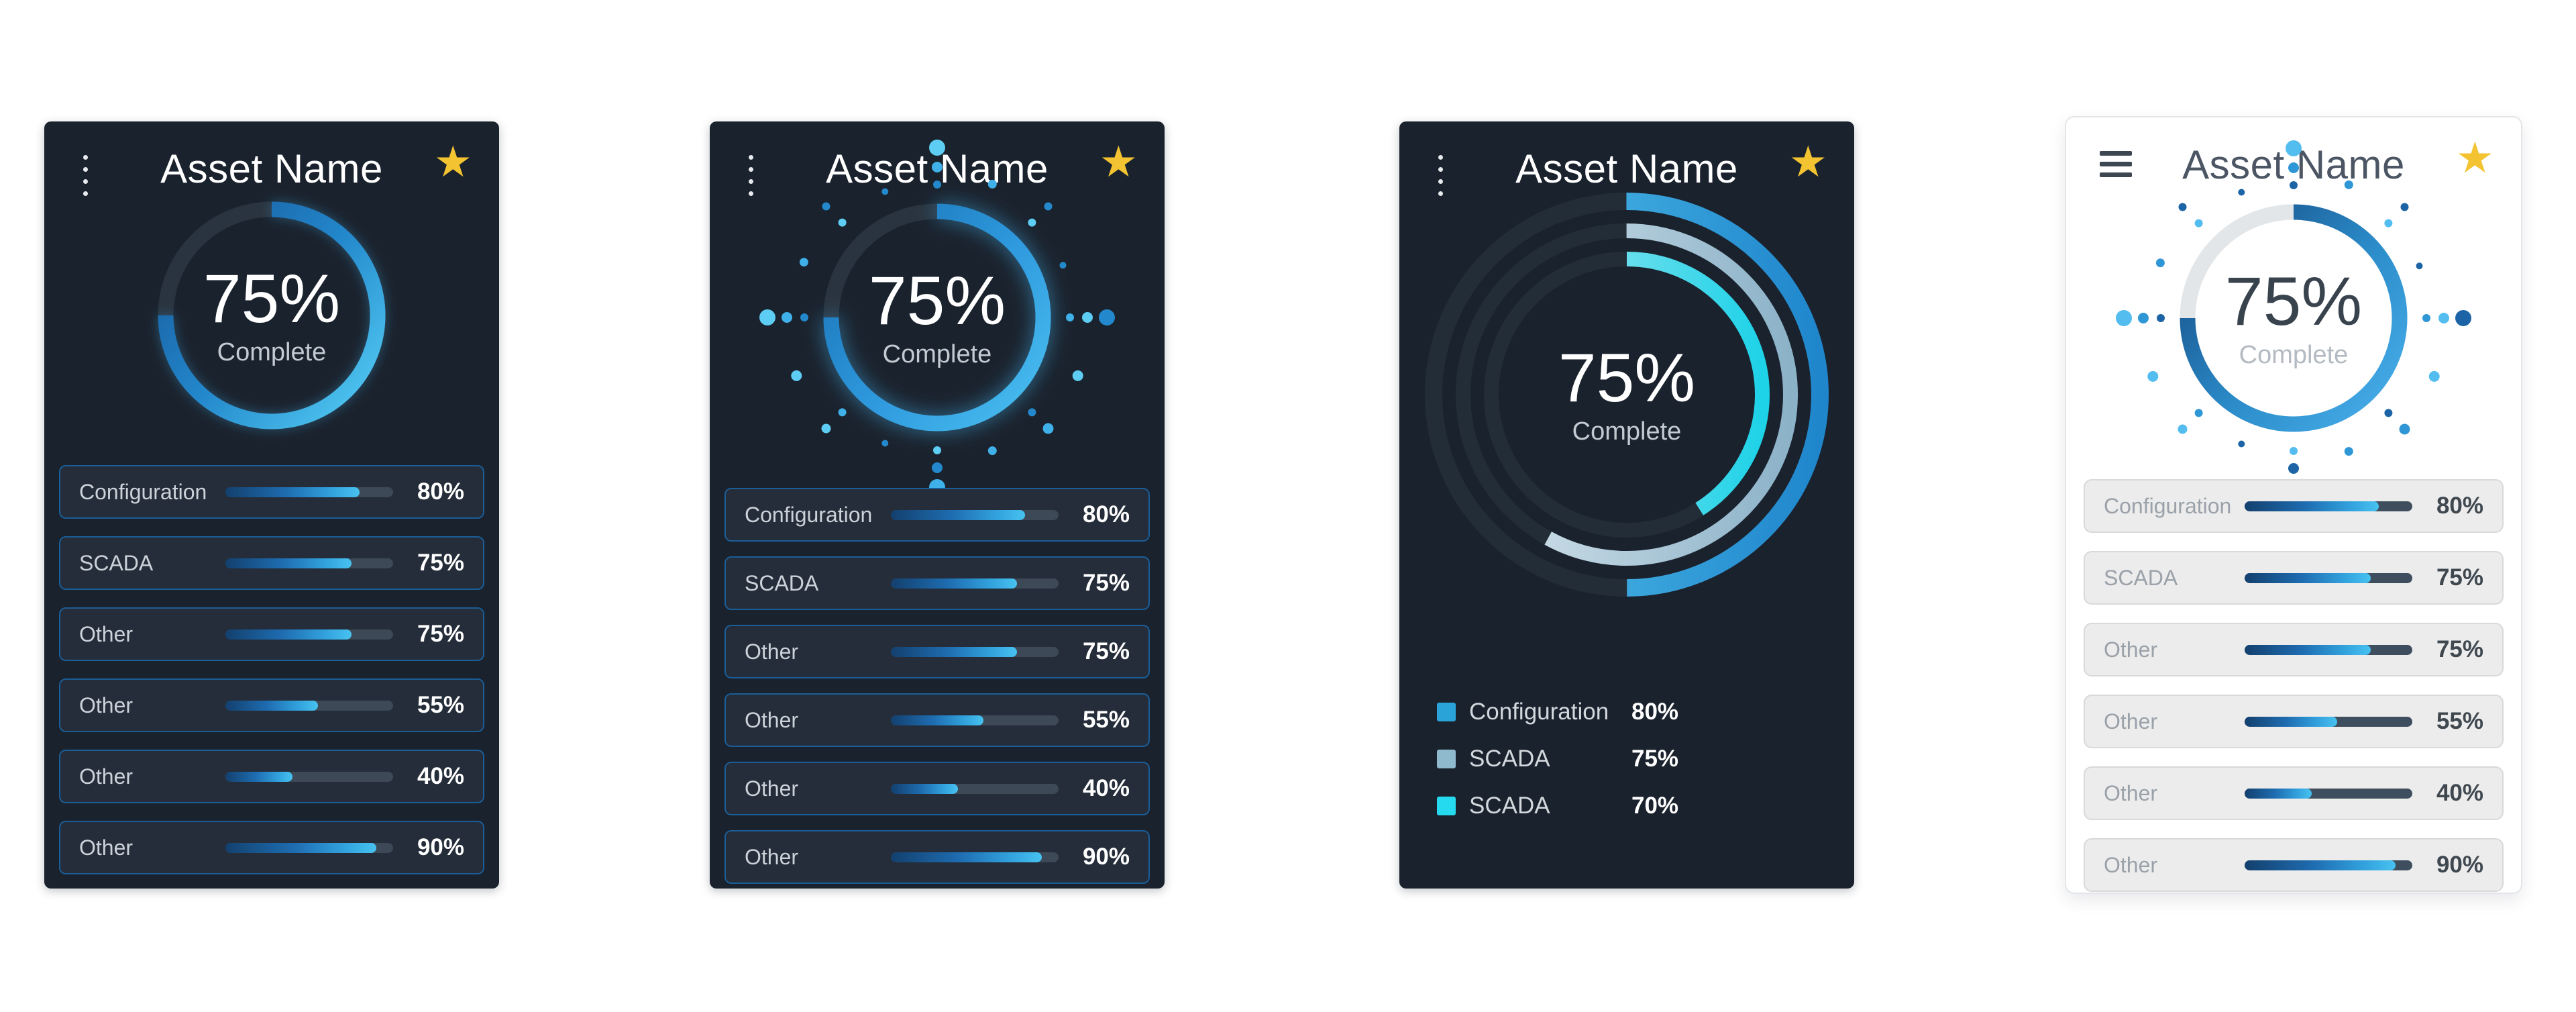 This screenshot has width=2576, height=1012. I want to click on asset-card-2: Asset Name 75% Complete Configurat, so click(937, 505).